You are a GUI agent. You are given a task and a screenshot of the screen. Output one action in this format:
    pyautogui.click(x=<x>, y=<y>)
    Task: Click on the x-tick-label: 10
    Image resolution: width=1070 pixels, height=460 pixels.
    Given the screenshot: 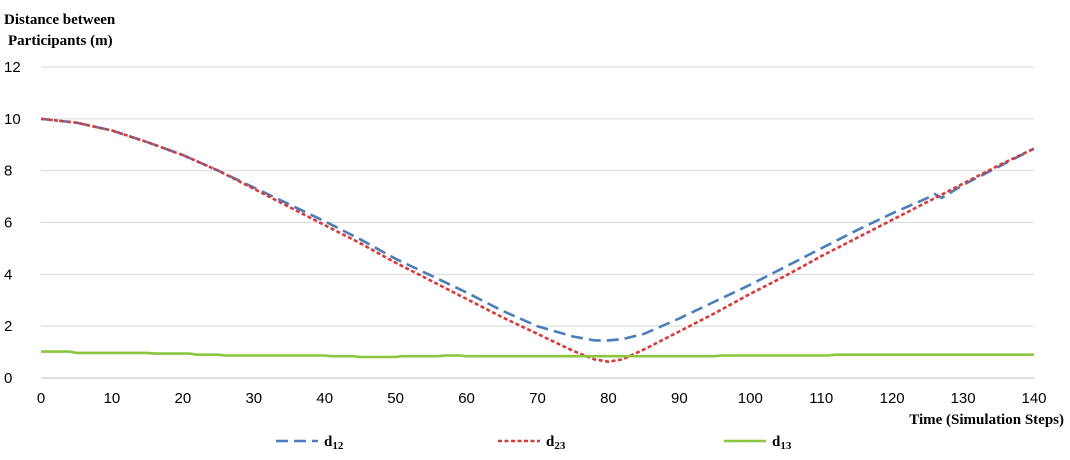 What is the action you would take?
    pyautogui.click(x=112, y=398)
    